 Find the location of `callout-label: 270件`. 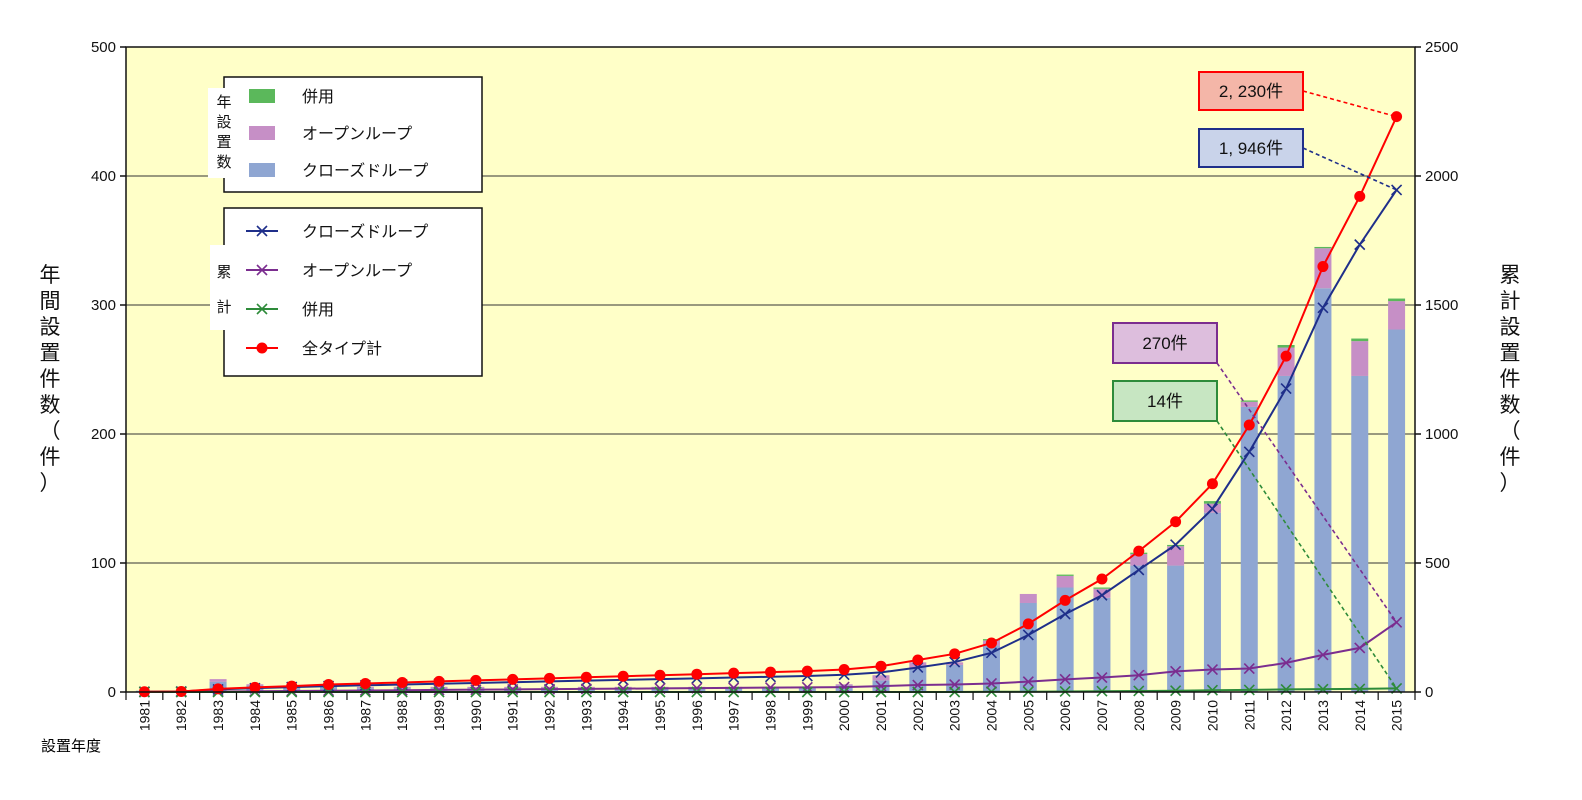

callout-label: 270件 is located at coordinates (1164, 343).